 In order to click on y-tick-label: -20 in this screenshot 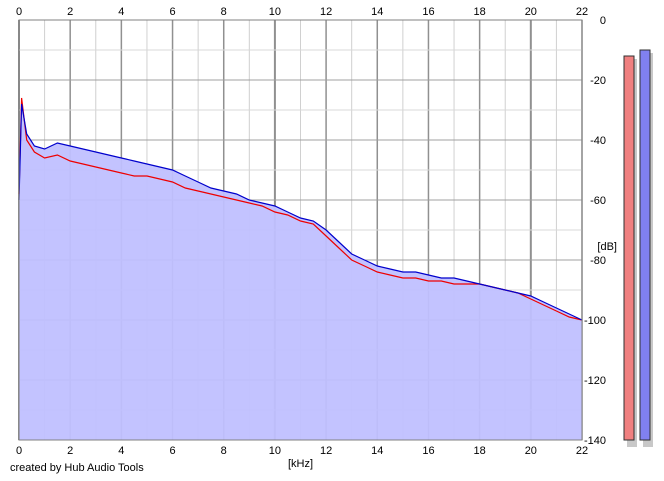, I will do `click(598, 81)`.